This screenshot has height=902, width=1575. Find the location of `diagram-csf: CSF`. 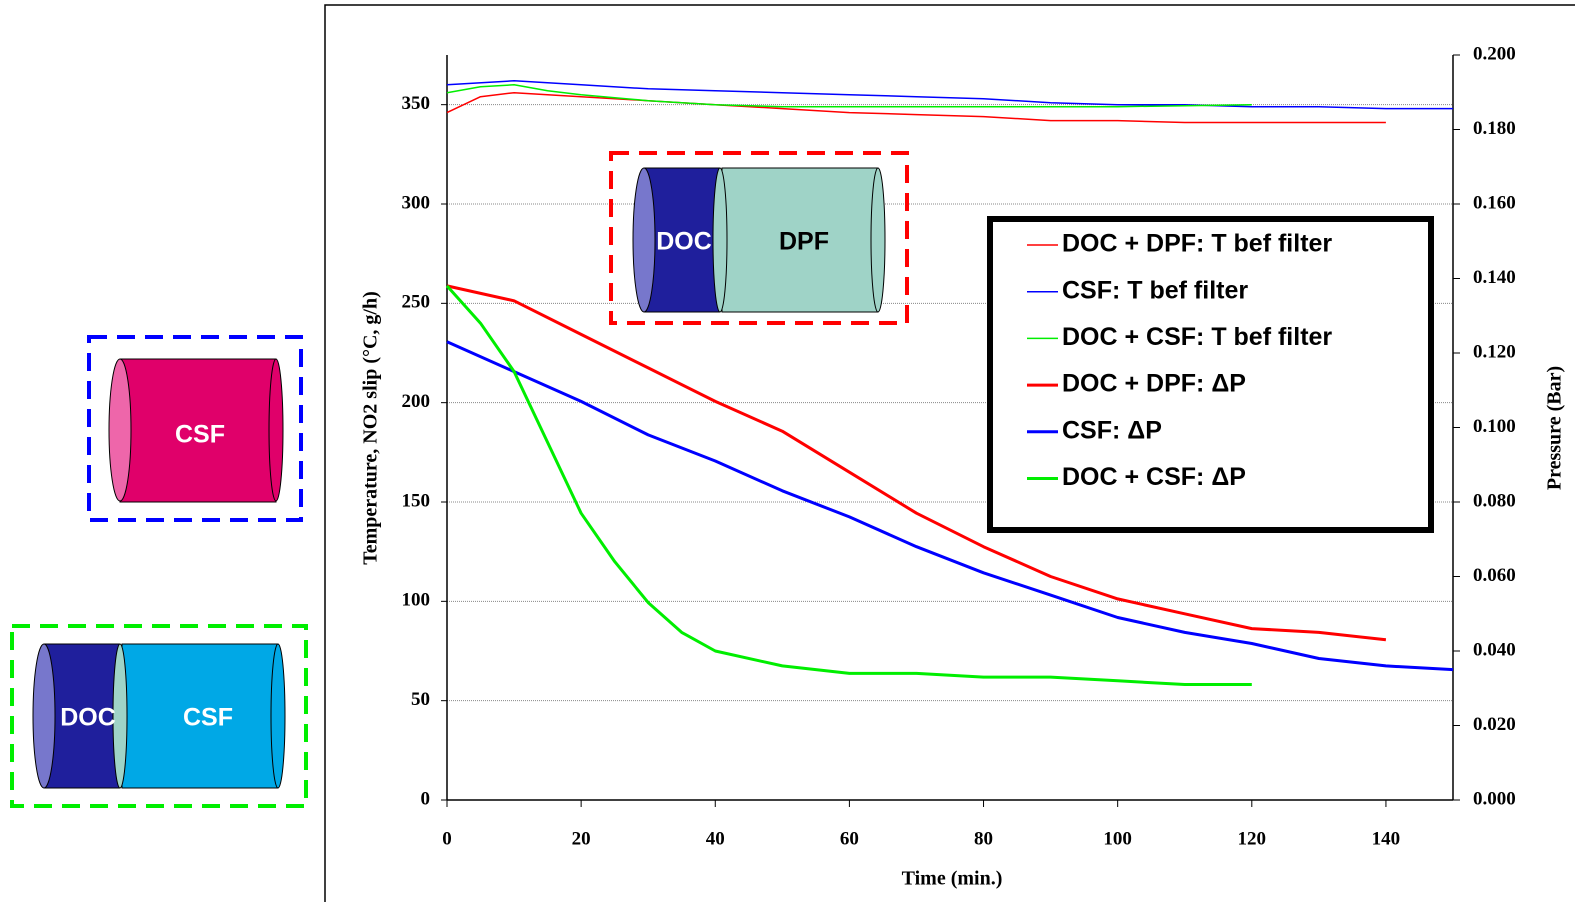

diagram-csf: CSF is located at coordinates (195, 428).